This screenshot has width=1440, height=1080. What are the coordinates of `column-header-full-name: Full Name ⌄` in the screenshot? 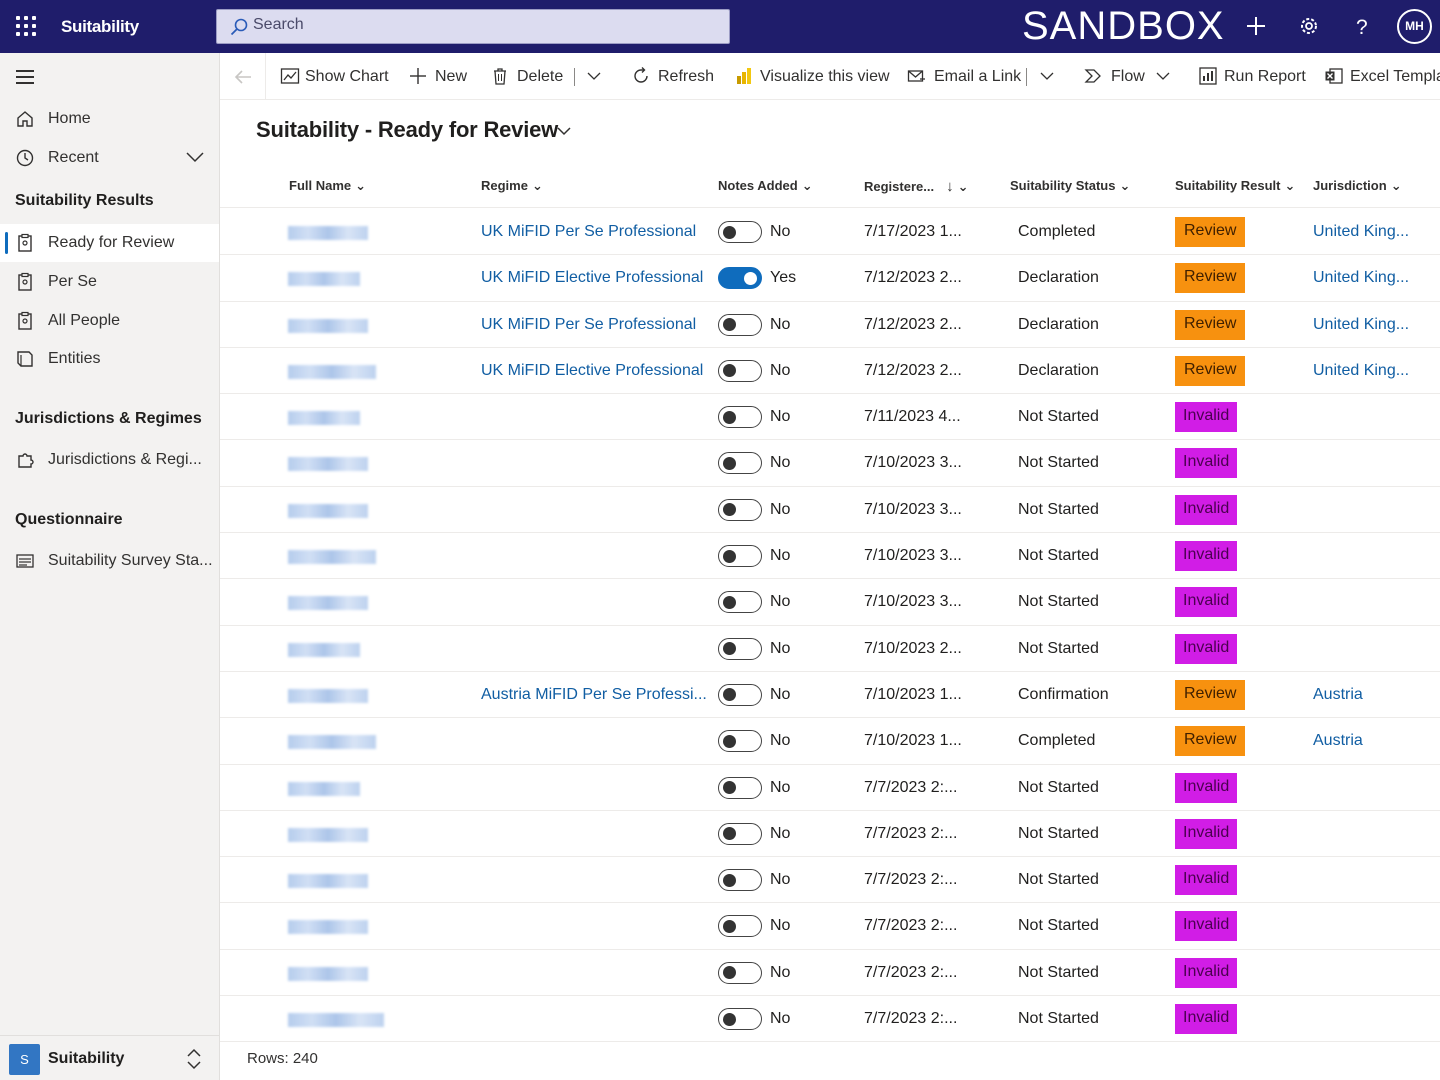 It's located at (327, 186).